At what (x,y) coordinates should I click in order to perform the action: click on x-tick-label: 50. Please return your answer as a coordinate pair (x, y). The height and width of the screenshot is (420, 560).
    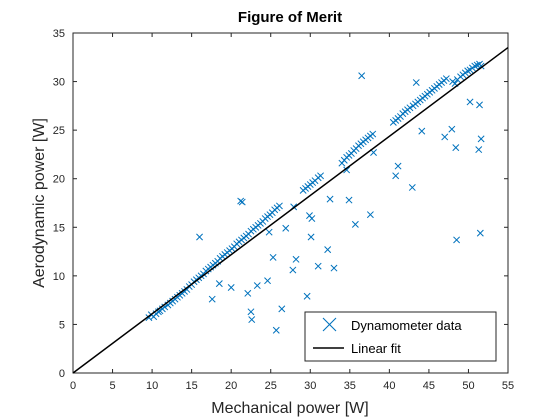
    Looking at the image, I should click on (468, 386).